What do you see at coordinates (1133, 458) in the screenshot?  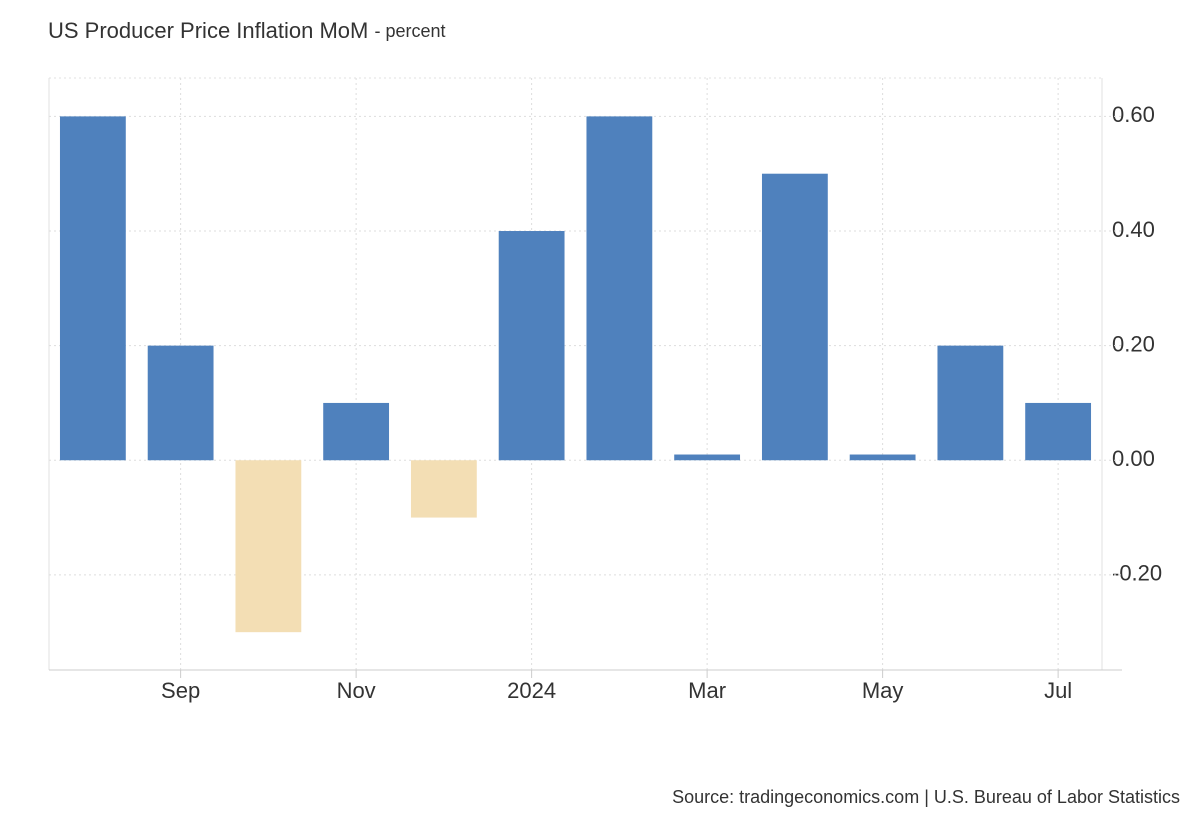 I see `y-tick-label: 0.00` at bounding box center [1133, 458].